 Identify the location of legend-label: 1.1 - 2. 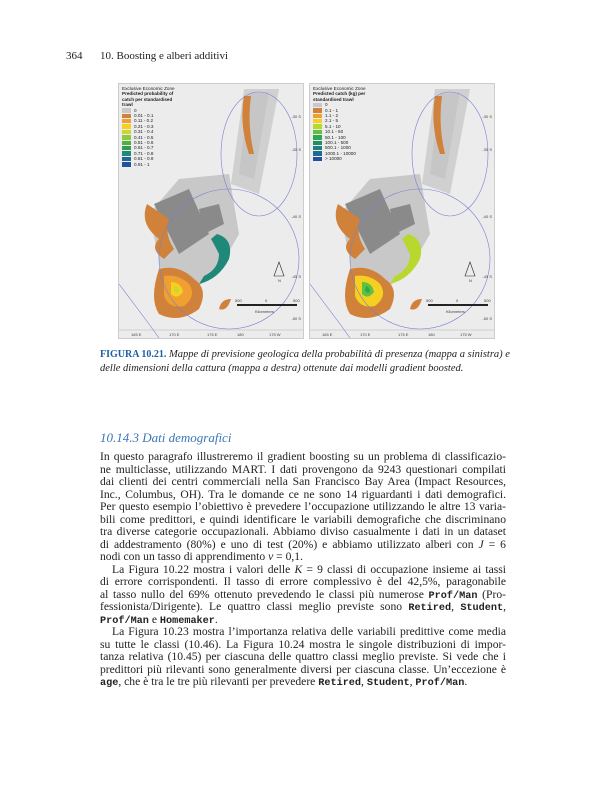
(332, 116).